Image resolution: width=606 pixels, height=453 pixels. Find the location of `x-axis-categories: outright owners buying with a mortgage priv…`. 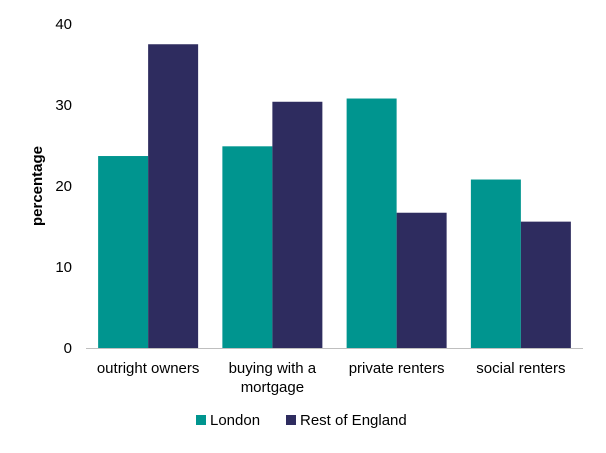

x-axis-categories: outright owners buying with a mortgage priv… is located at coordinates (331, 378).